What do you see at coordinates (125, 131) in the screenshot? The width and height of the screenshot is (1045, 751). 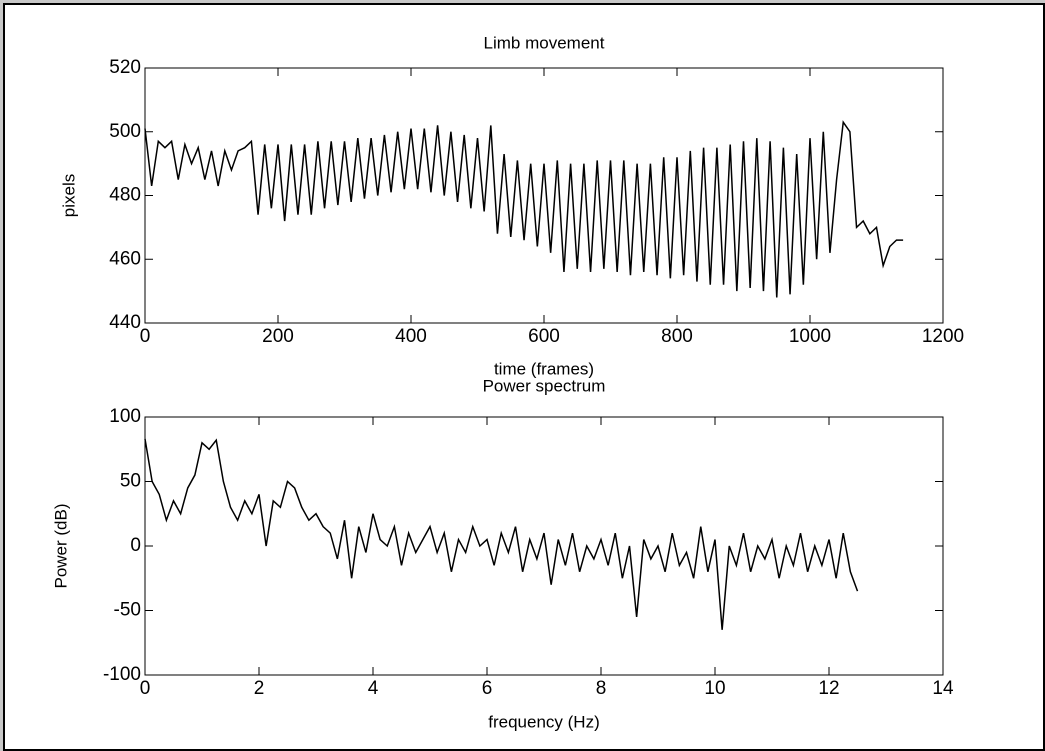 I see `y-tick-label: 500` at bounding box center [125, 131].